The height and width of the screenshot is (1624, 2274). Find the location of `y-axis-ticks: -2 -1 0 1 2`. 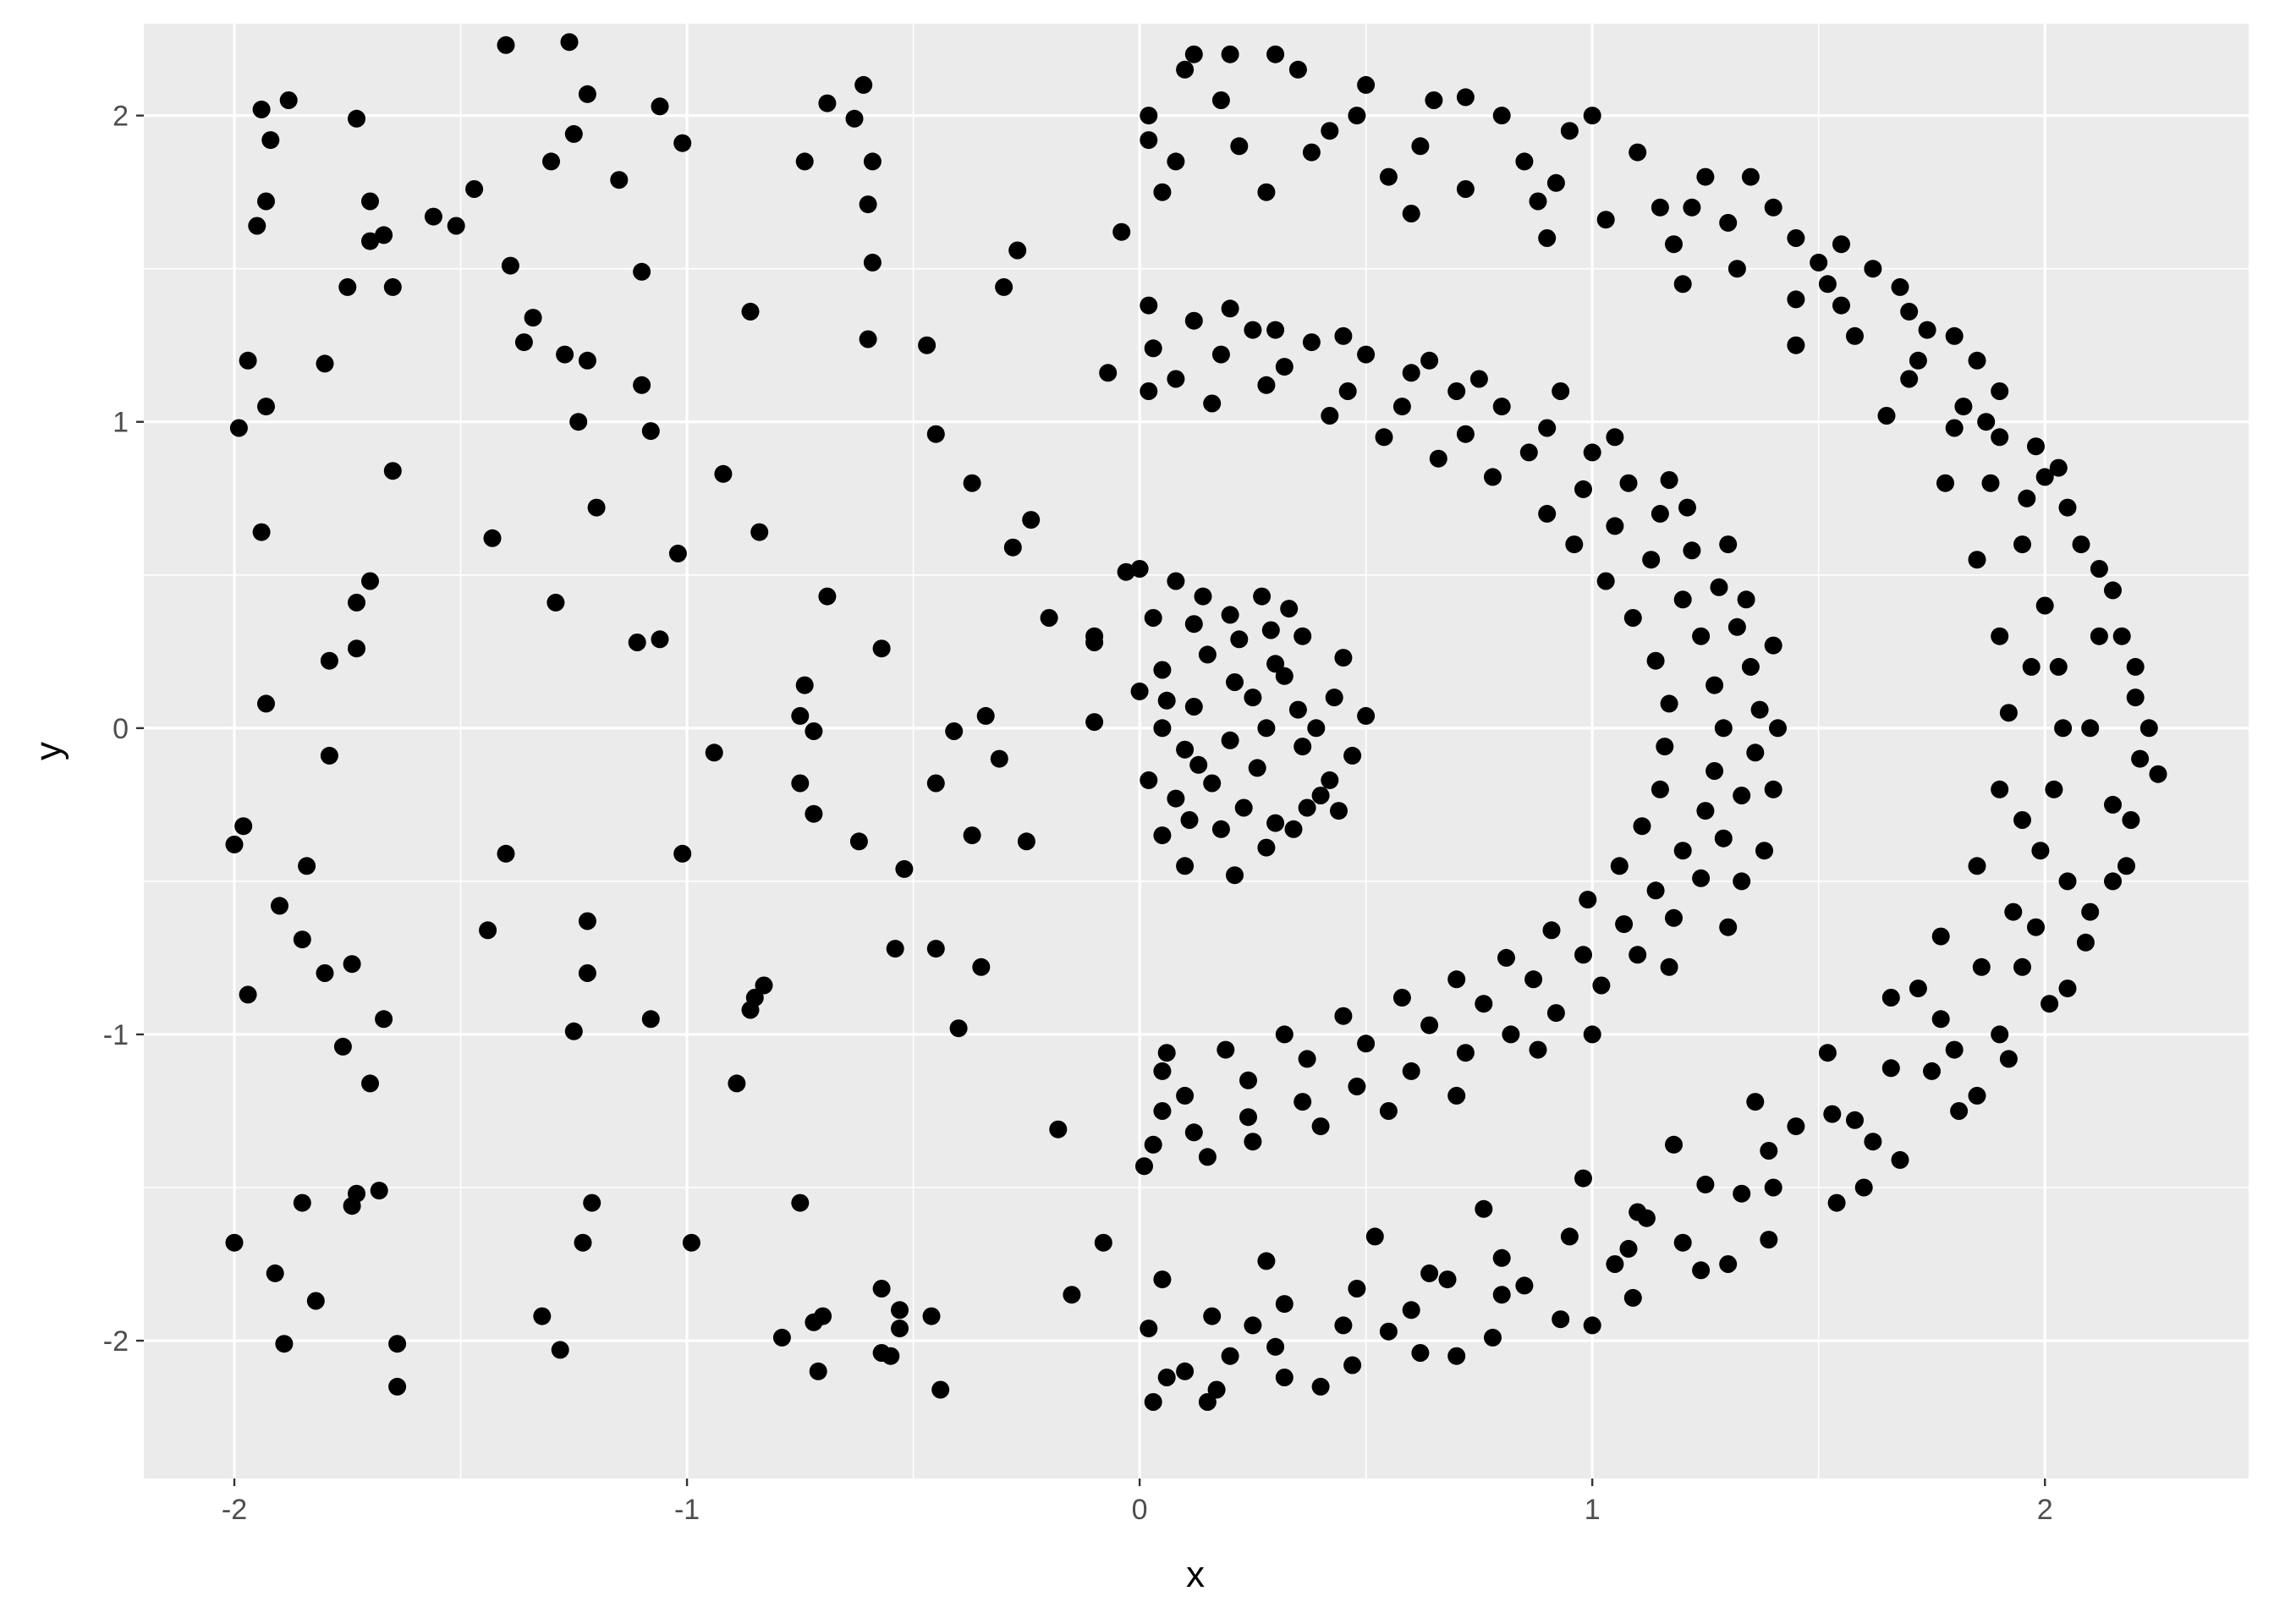

y-axis-ticks: -2 -1 0 1 2 is located at coordinates (123, 729).